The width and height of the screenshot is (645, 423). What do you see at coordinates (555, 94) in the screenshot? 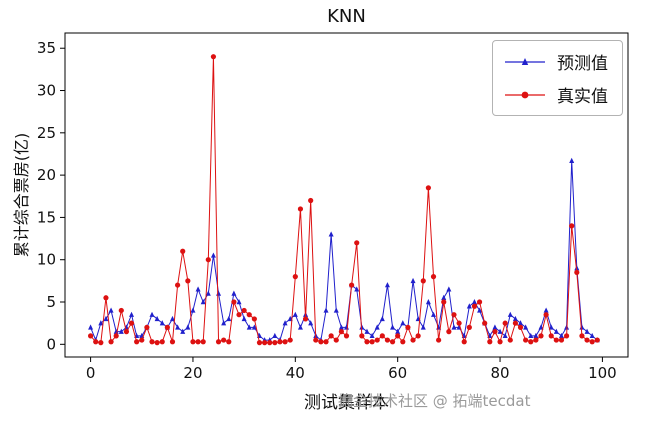
I see `legend-item-actual: 真实值` at bounding box center [555, 94].